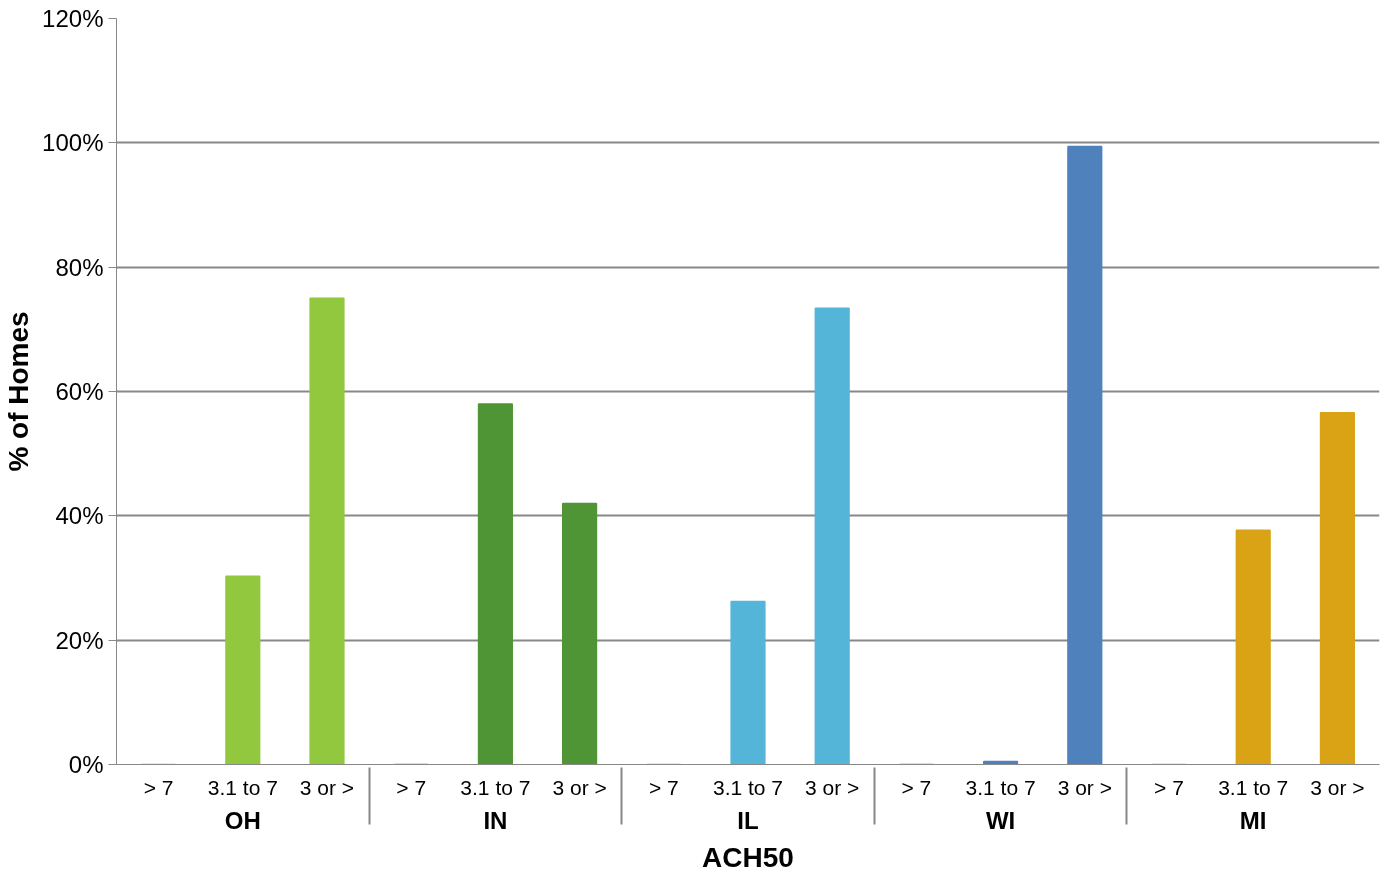  I want to click on x-tick-label: IL, so click(748, 820).